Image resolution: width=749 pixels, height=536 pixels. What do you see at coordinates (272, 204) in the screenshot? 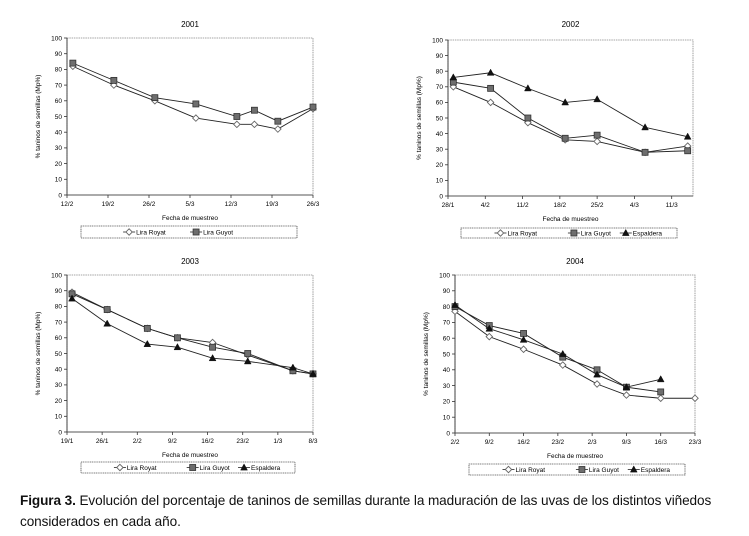
I see `x-tick-label: 19/3` at bounding box center [272, 204].